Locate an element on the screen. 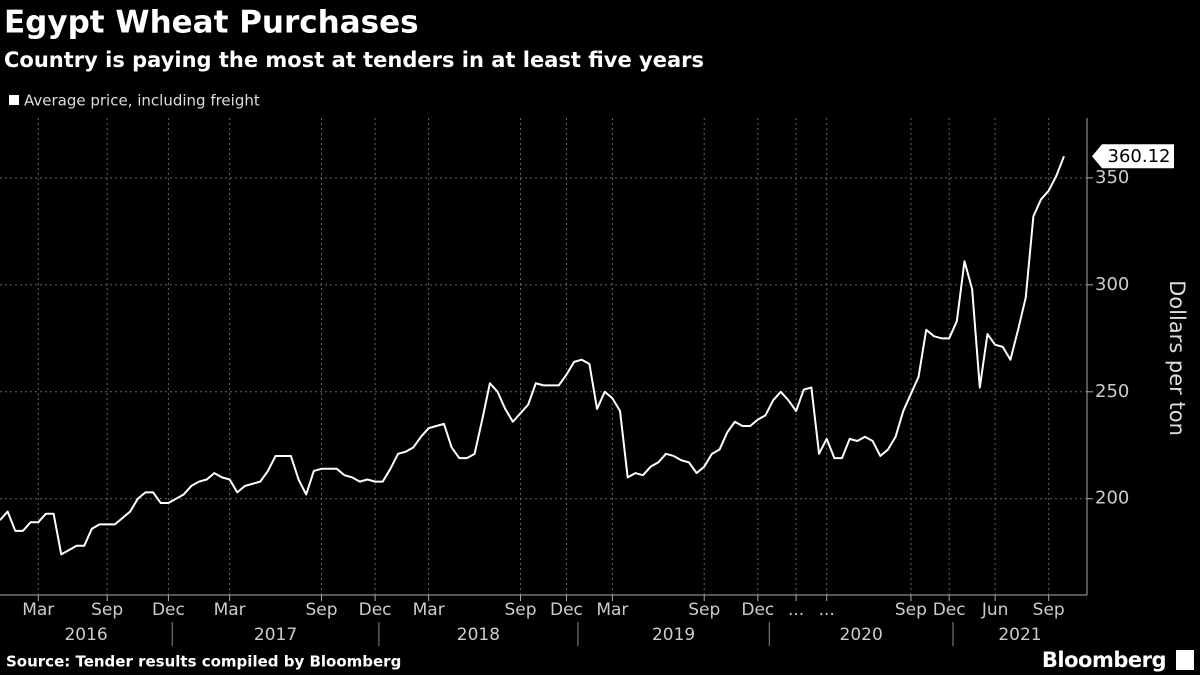  year-label: 2017 is located at coordinates (275, 635).